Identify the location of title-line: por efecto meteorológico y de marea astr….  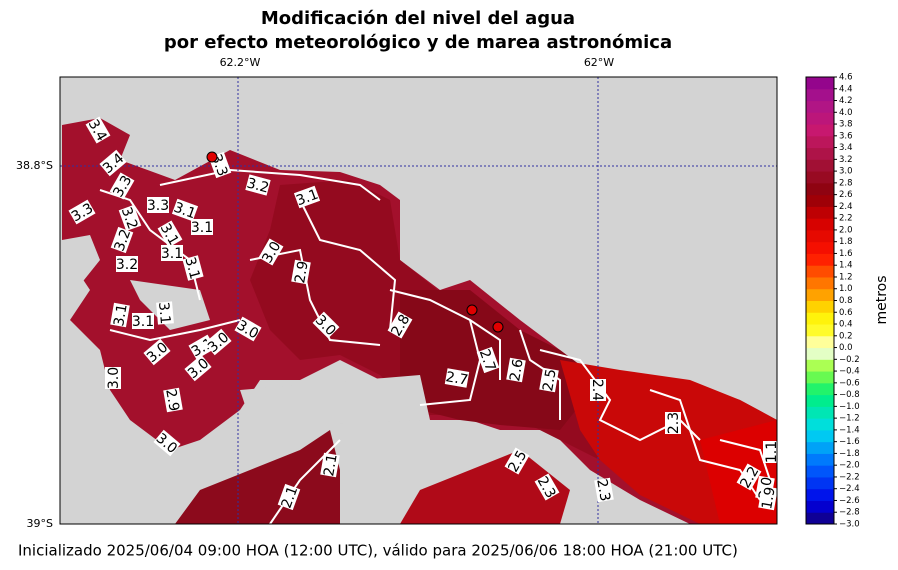
(418, 42).